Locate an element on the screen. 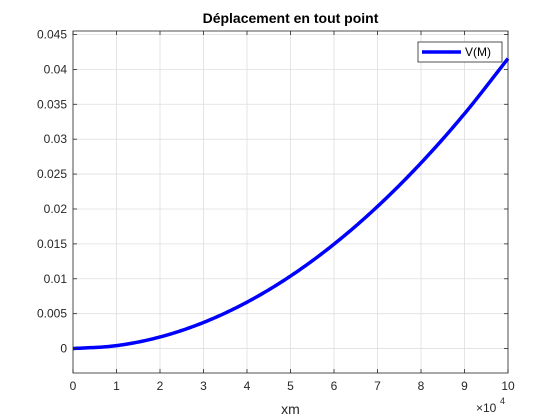 The height and width of the screenshot is (420, 560). y-tick-label: 0.03 is located at coordinates (56, 139).